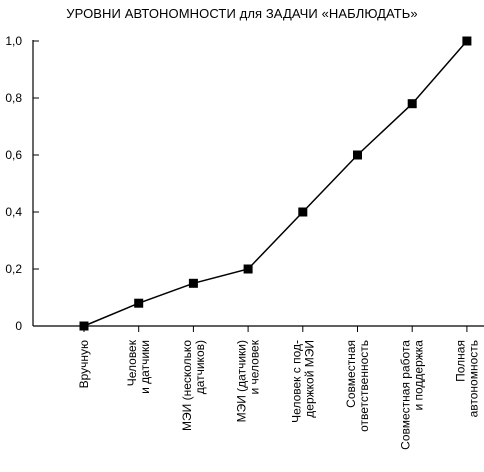 The width and height of the screenshot is (484, 472). I want to click on x-tick-label: МЭИ (несколько, so click(187, 385).